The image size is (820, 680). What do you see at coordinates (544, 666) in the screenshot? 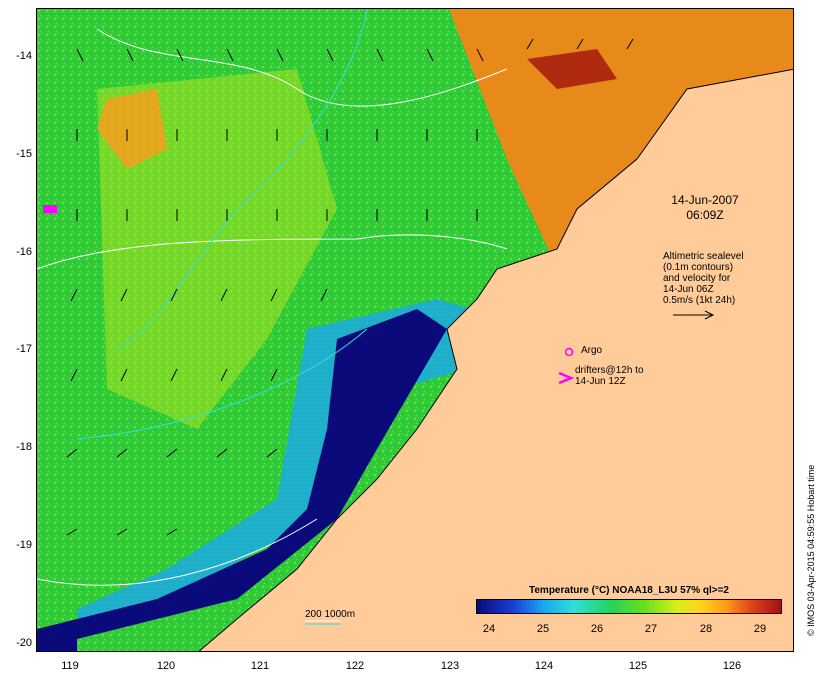
I see `x-tick-label: 124` at bounding box center [544, 666].